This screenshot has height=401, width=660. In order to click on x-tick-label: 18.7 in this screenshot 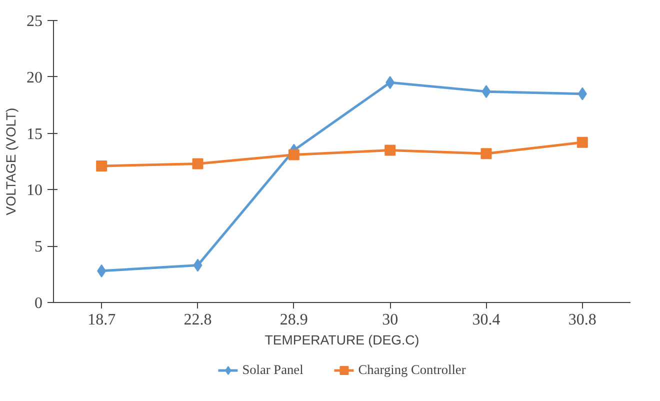, I will do `click(102, 320)`.